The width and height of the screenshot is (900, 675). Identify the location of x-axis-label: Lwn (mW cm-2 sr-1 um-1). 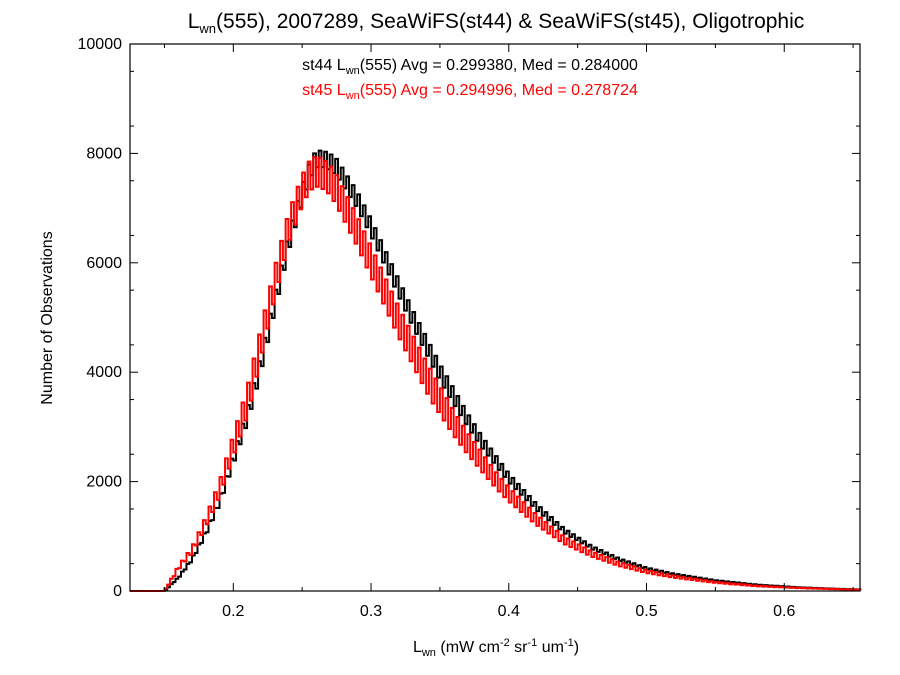
(496, 648).